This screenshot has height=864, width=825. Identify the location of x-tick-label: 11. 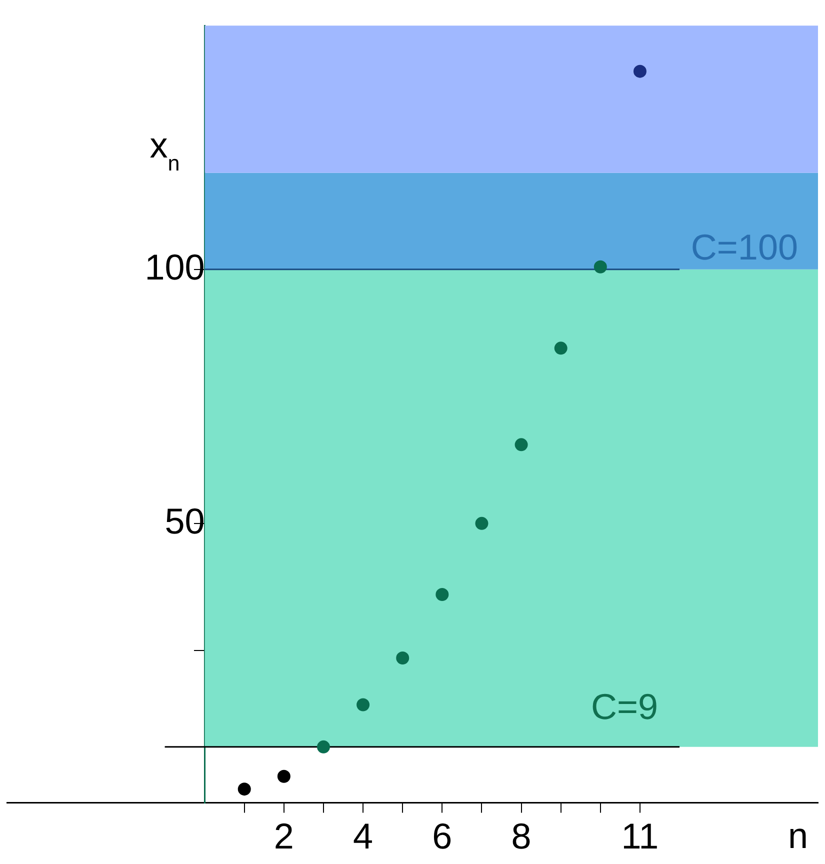
(640, 835).